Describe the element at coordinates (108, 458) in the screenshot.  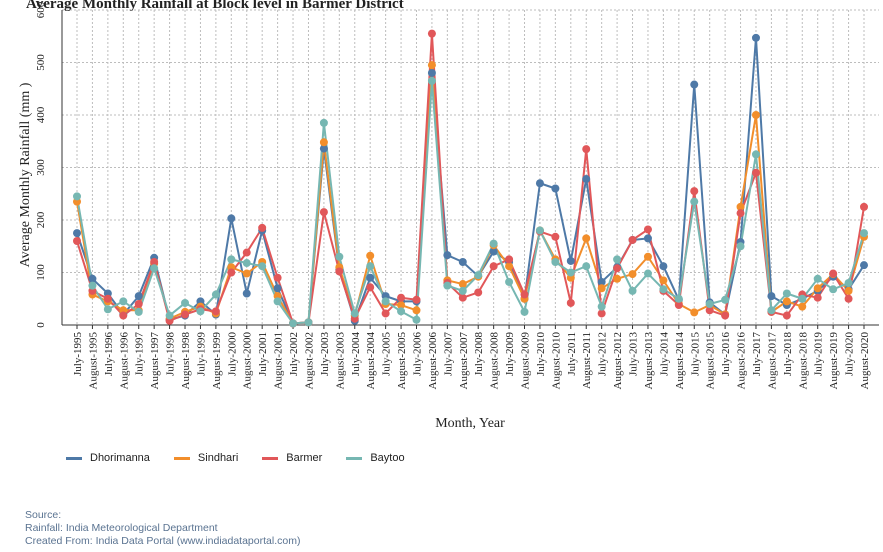
I see `legend-item-dhorimanna: Dhorimanna` at that location.